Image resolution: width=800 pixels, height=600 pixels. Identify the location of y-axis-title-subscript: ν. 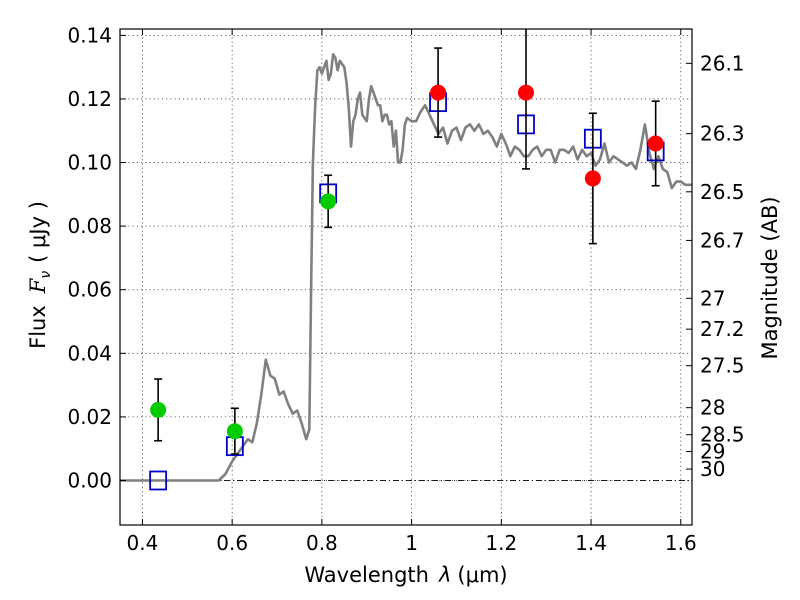
(46, 275).